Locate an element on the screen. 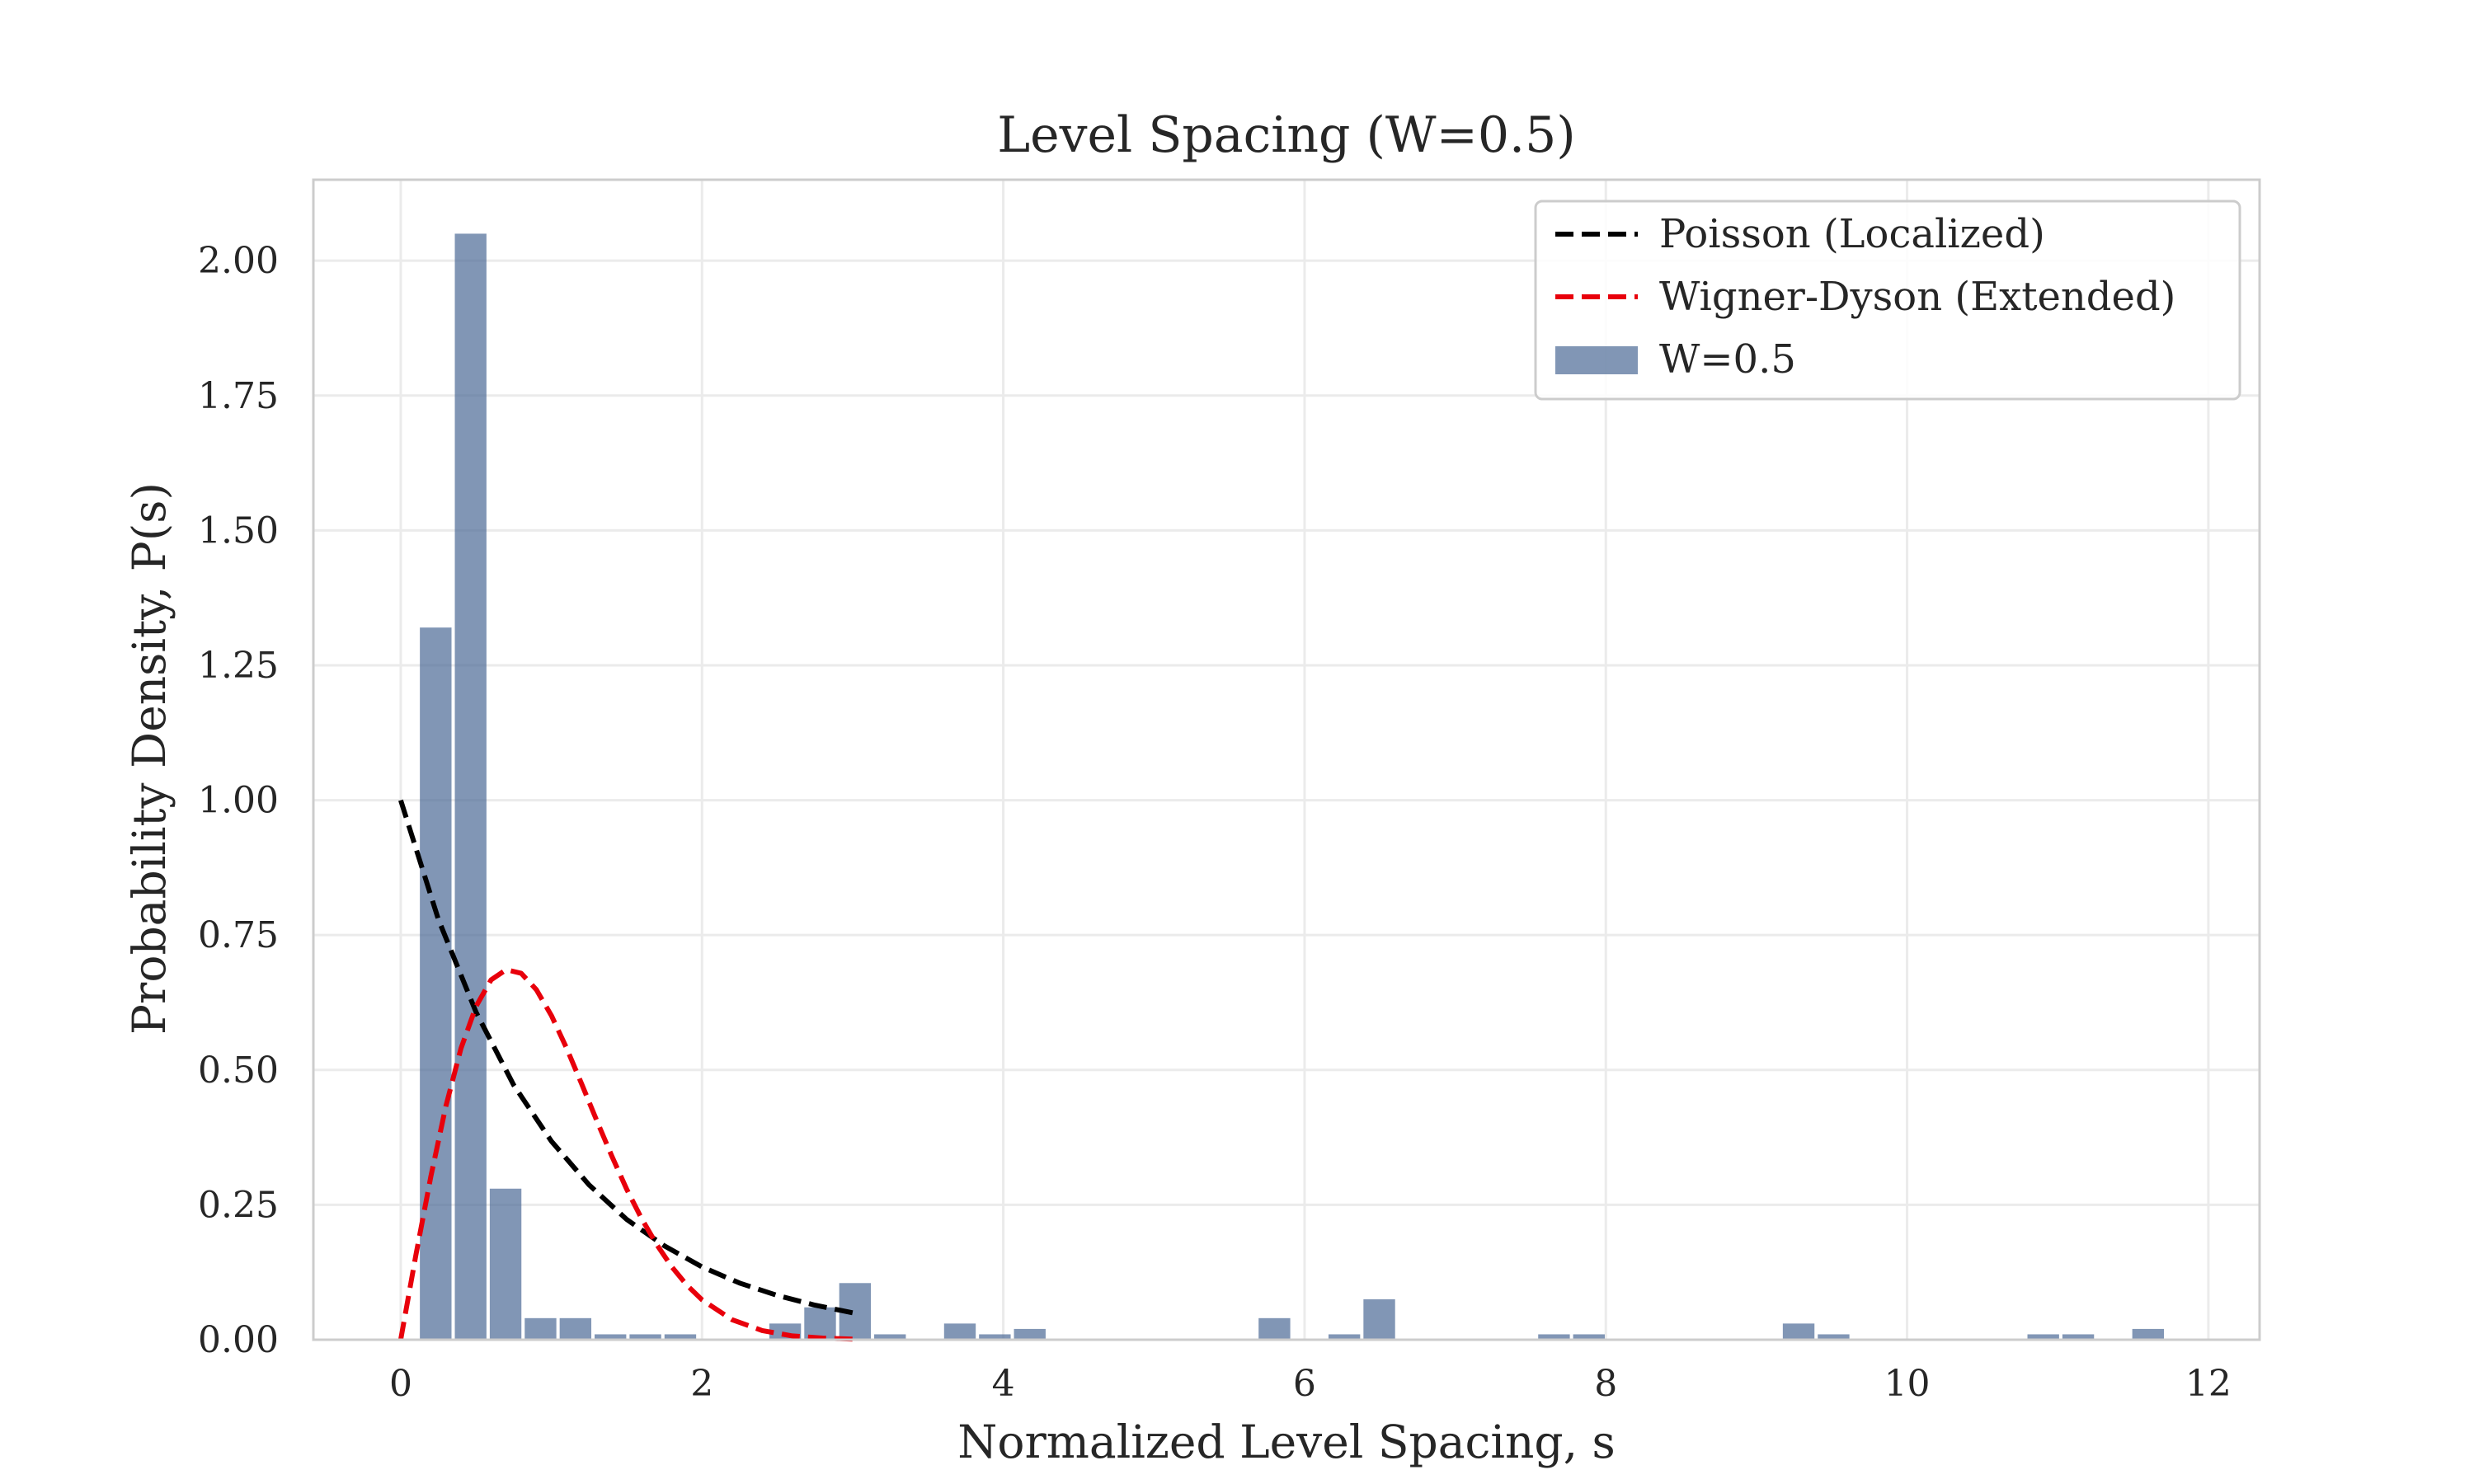  legend-label: Wigner-Dyson (Extended) is located at coordinates (1917, 297).